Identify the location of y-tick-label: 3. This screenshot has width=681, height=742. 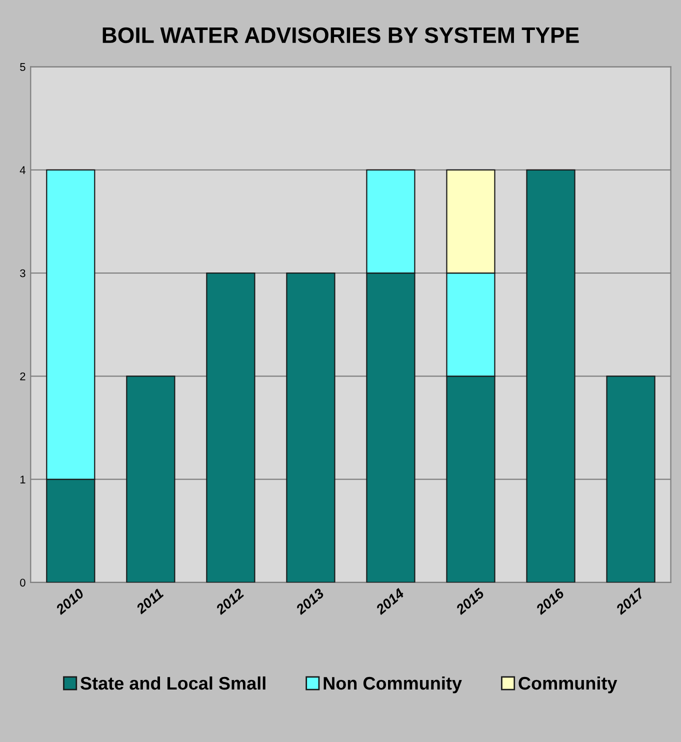
(23, 273).